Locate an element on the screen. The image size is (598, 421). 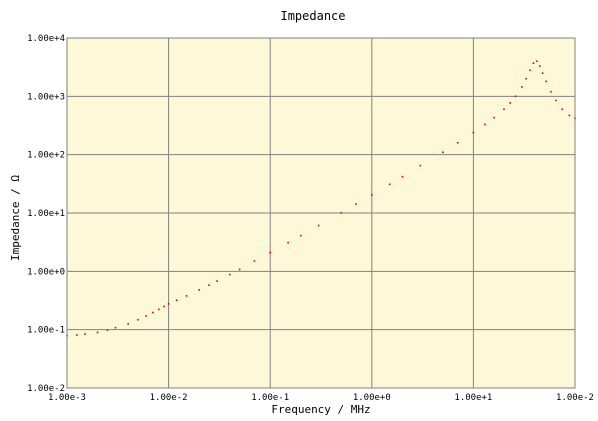
chart-title: Impedance is located at coordinates (312, 16).